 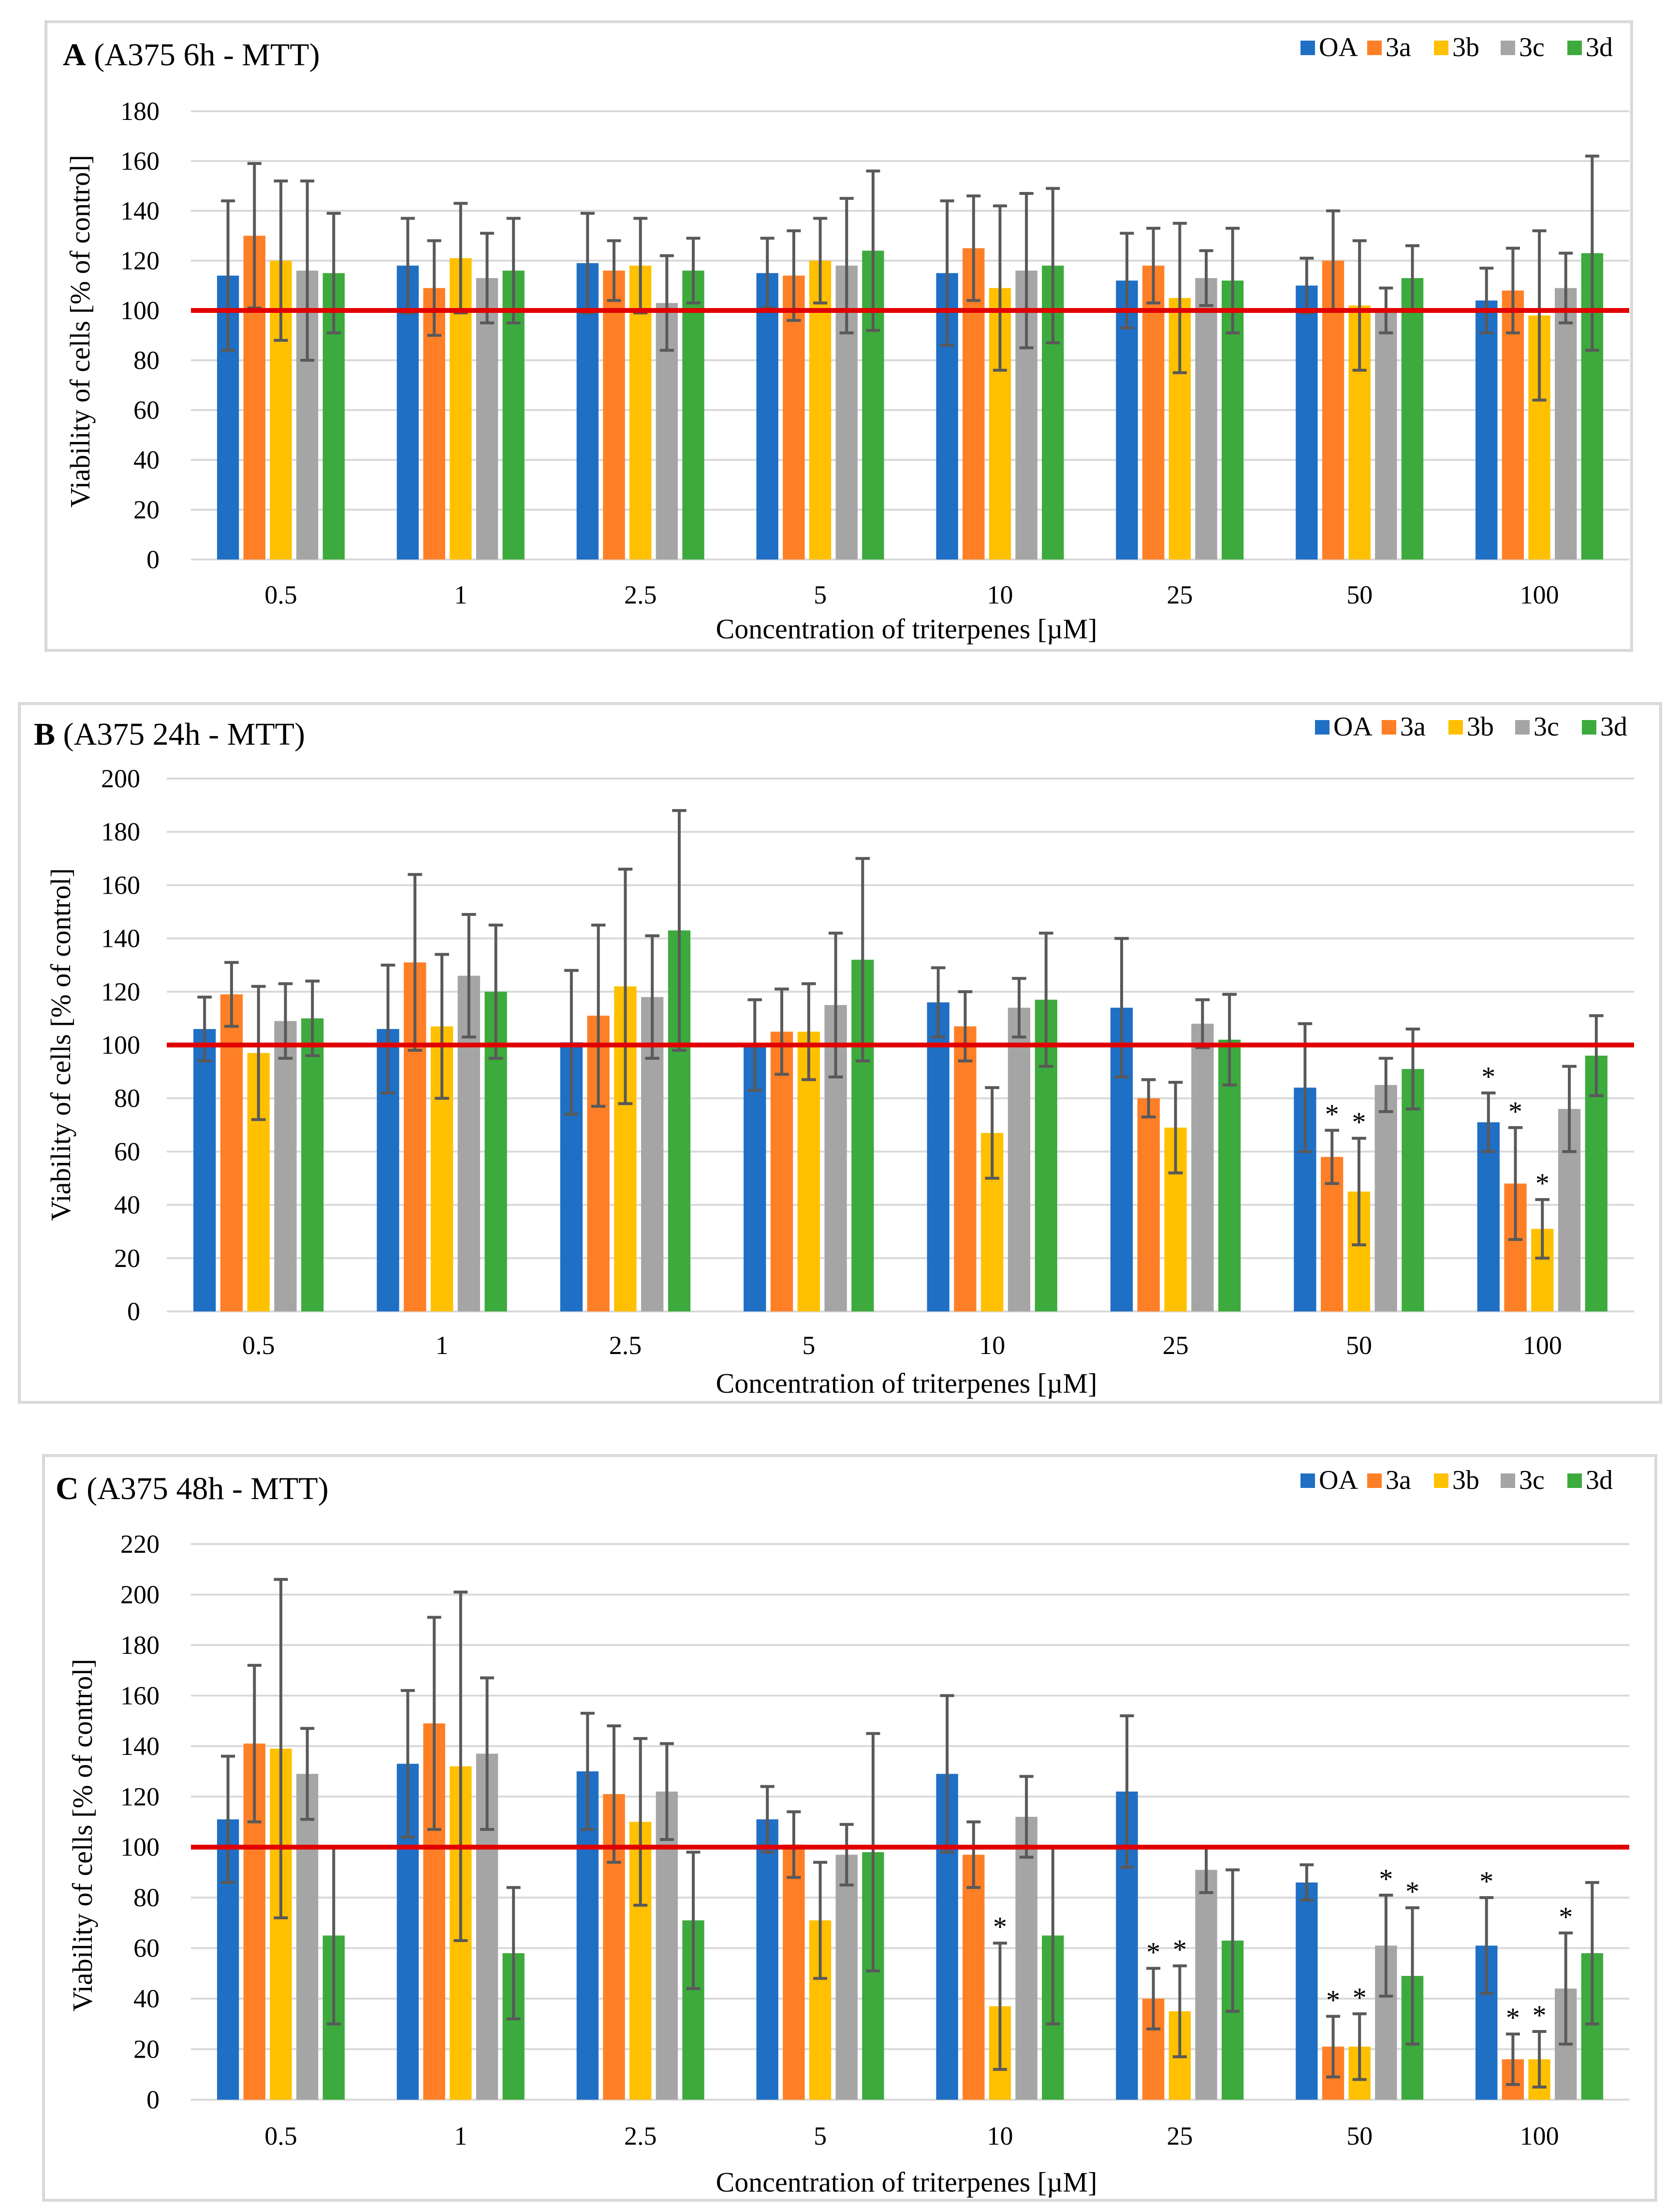 What do you see at coordinates (1374, 1480) in the screenshot?
I see `legend-swatch-3a` at bounding box center [1374, 1480].